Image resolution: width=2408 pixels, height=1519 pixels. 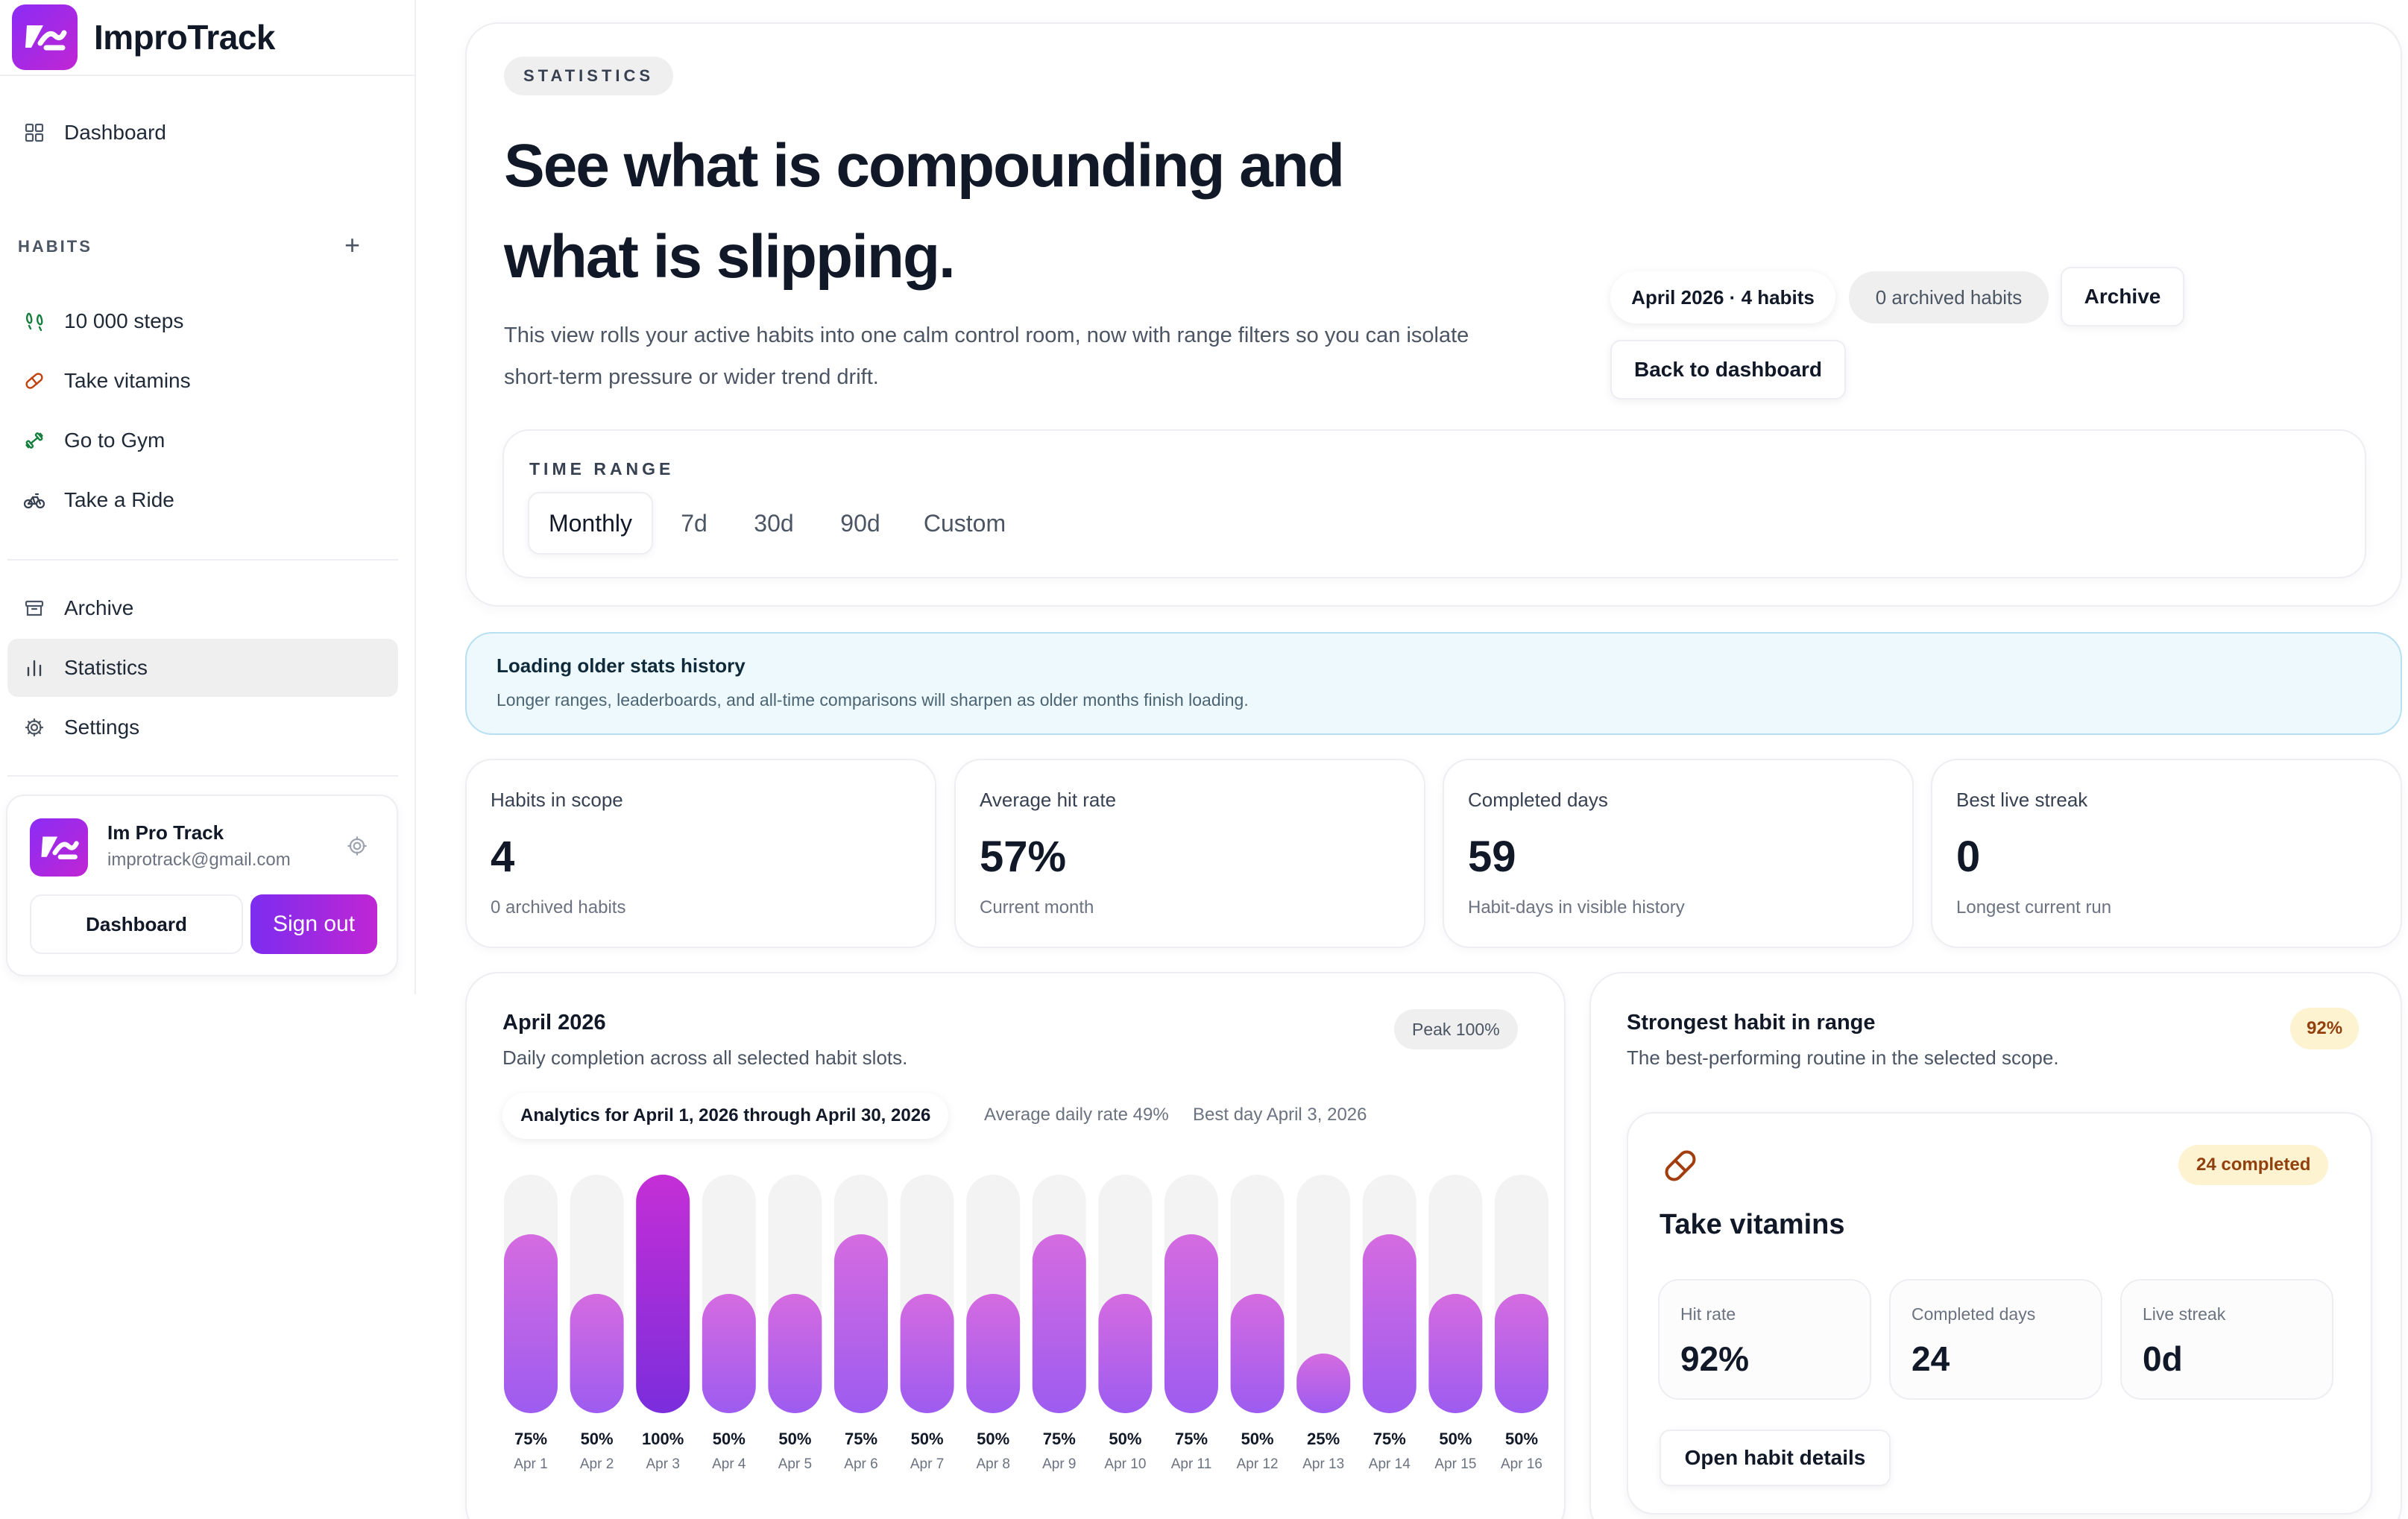 What do you see at coordinates (663, 1439) in the screenshot?
I see `bar-value-label: 100%` at bounding box center [663, 1439].